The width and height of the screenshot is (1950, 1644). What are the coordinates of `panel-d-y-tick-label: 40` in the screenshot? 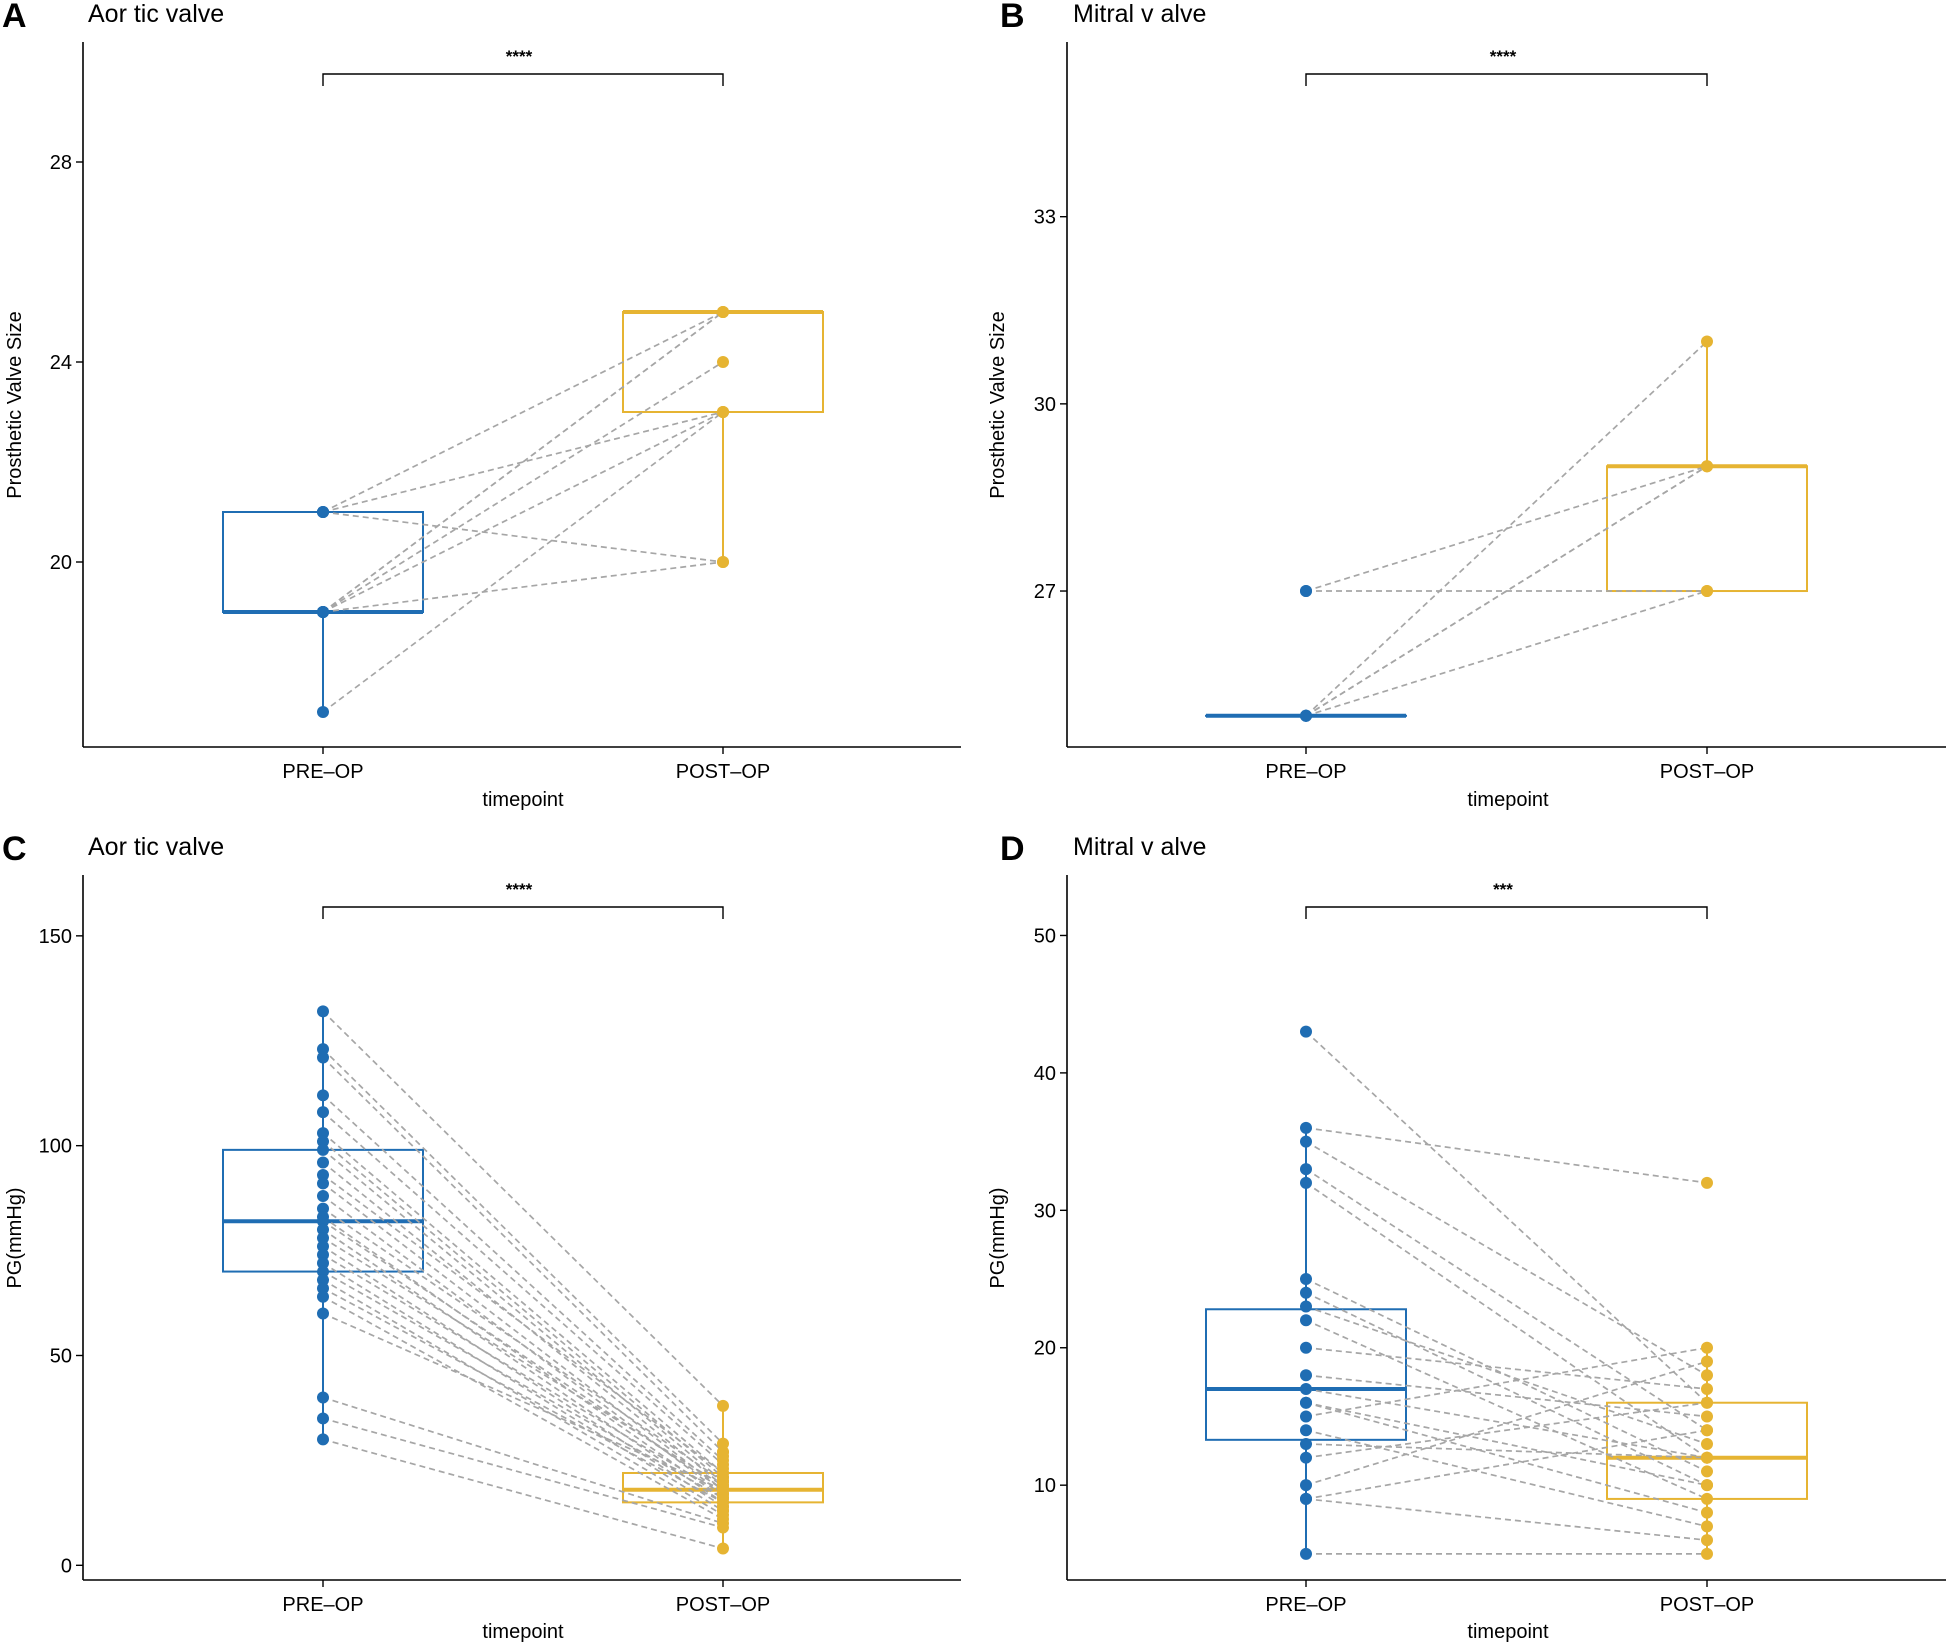 It's located at (1045, 1074).